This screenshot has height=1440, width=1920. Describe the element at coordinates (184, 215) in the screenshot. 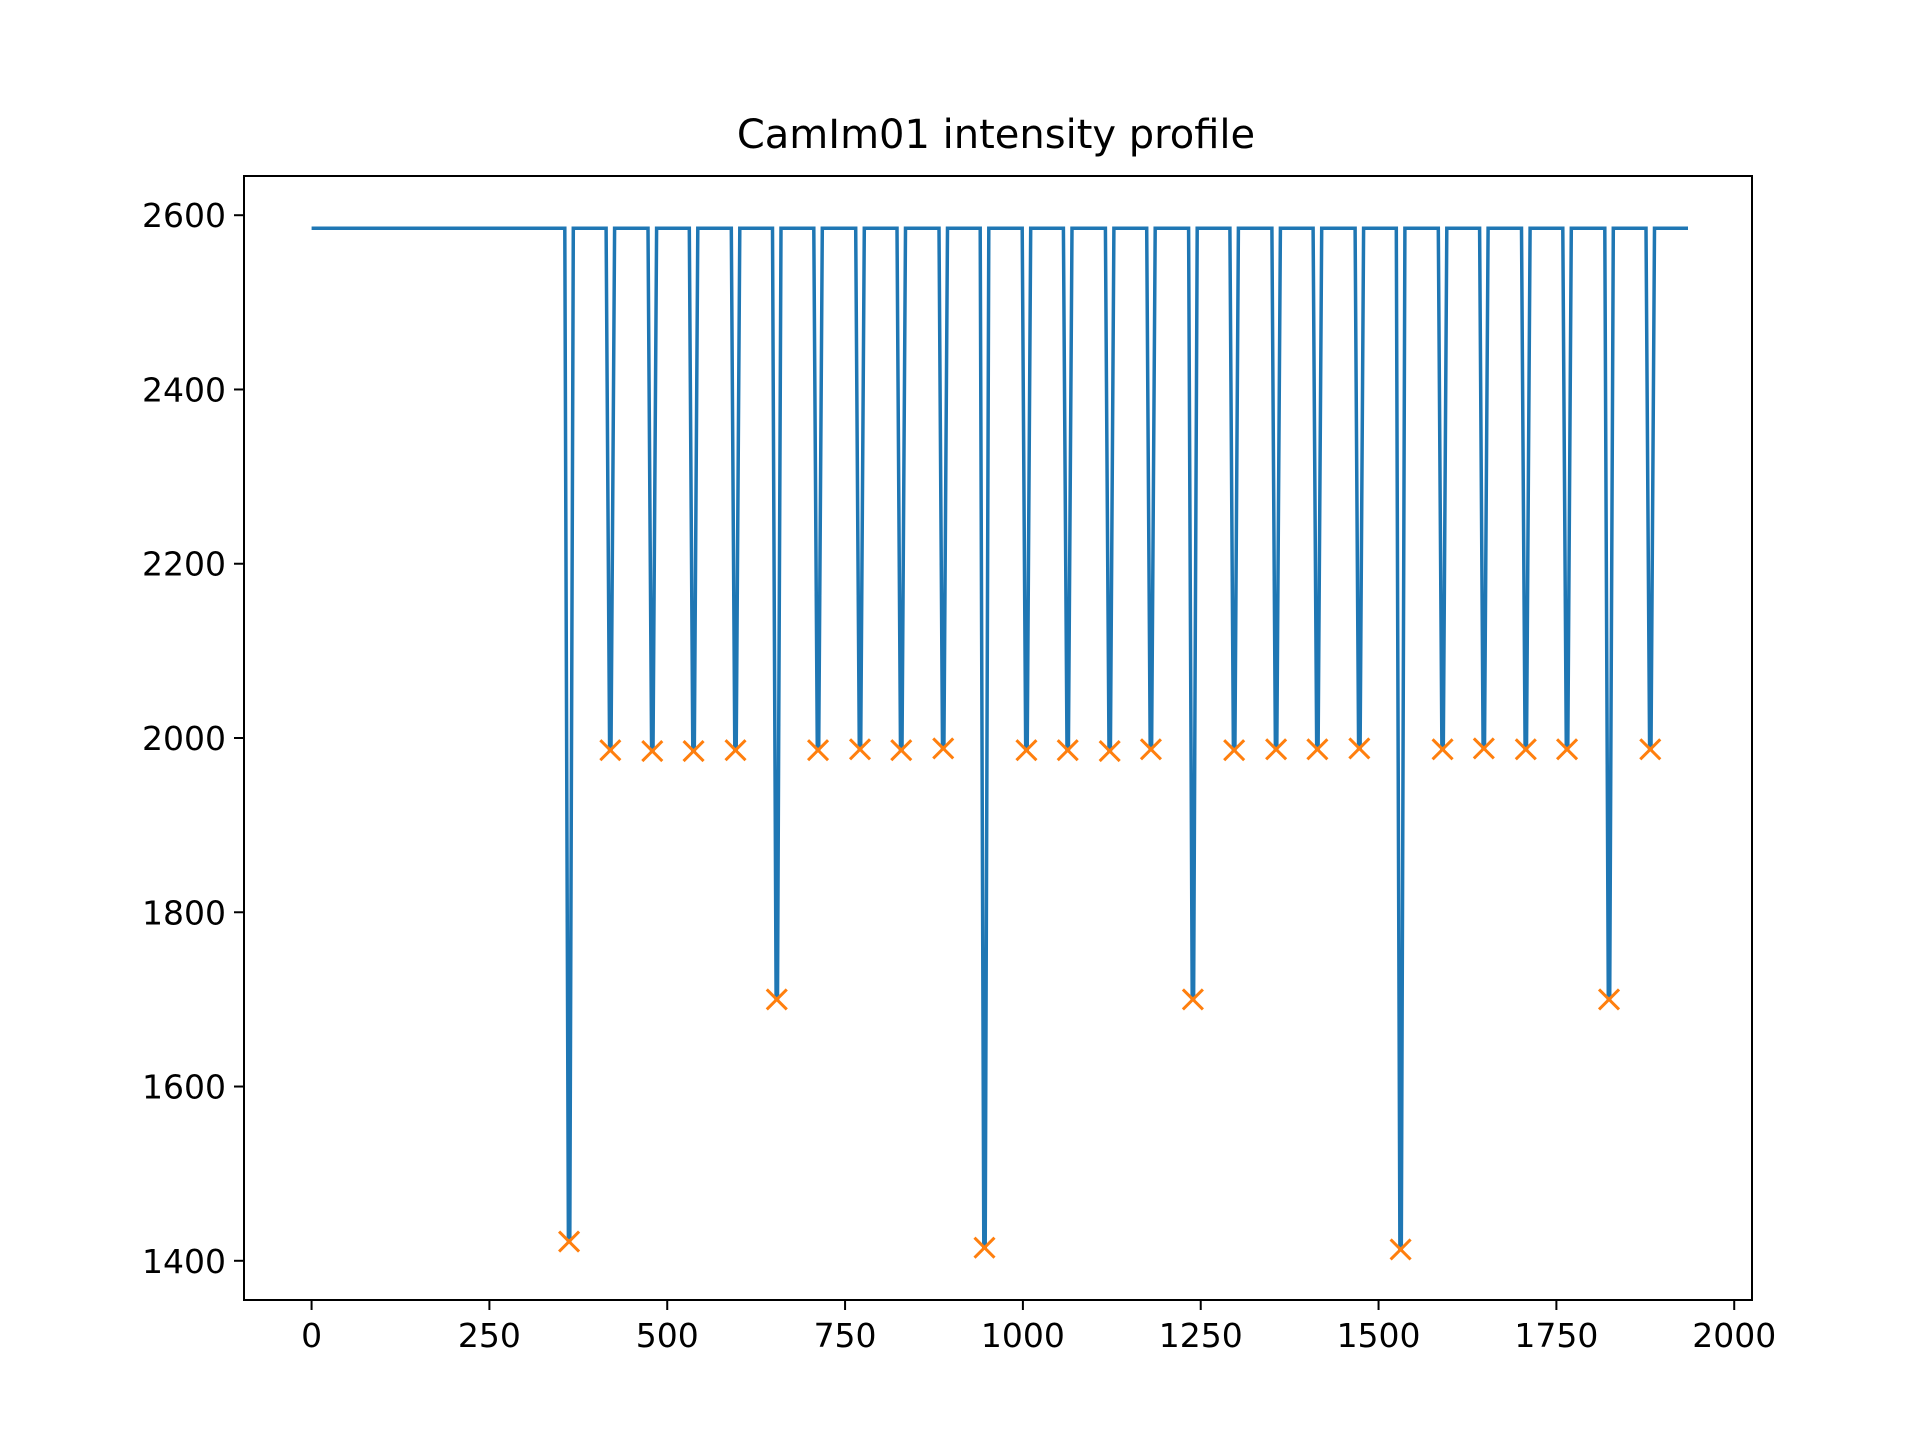

I see `y-tick-label: 2600` at that location.